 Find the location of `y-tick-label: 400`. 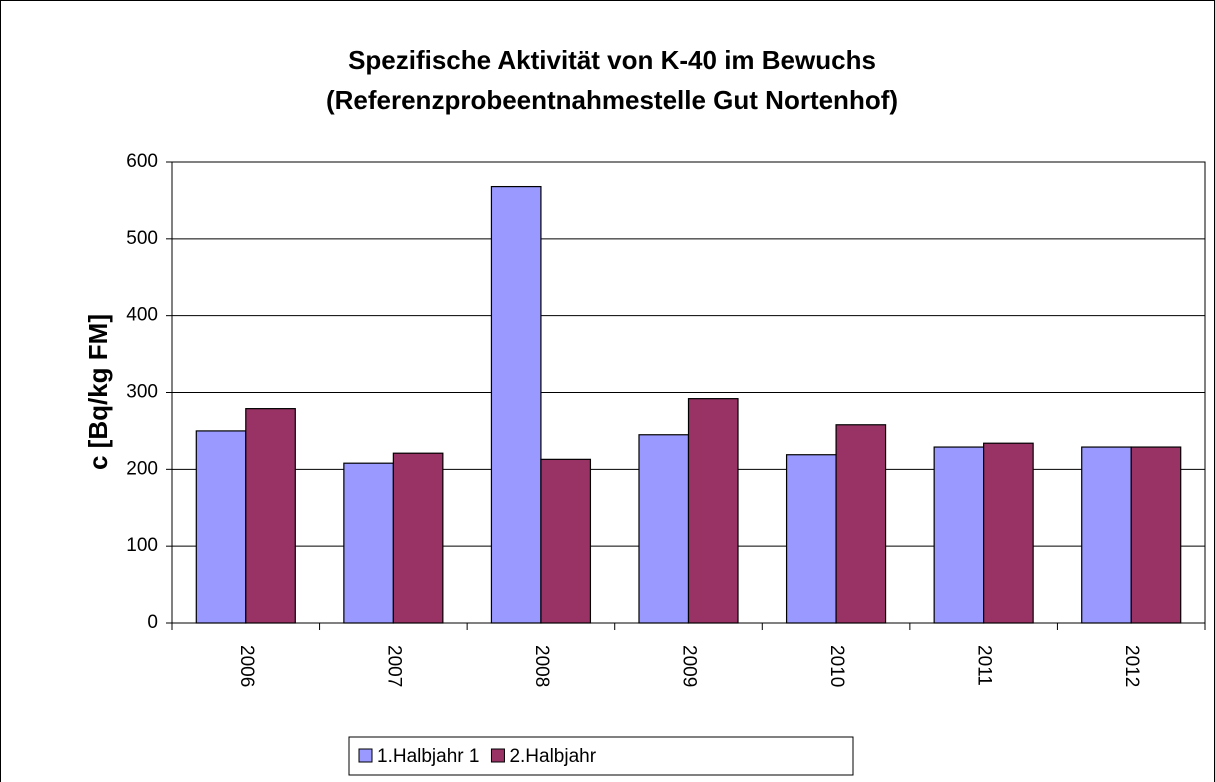

y-tick-label: 400 is located at coordinates (142, 315).